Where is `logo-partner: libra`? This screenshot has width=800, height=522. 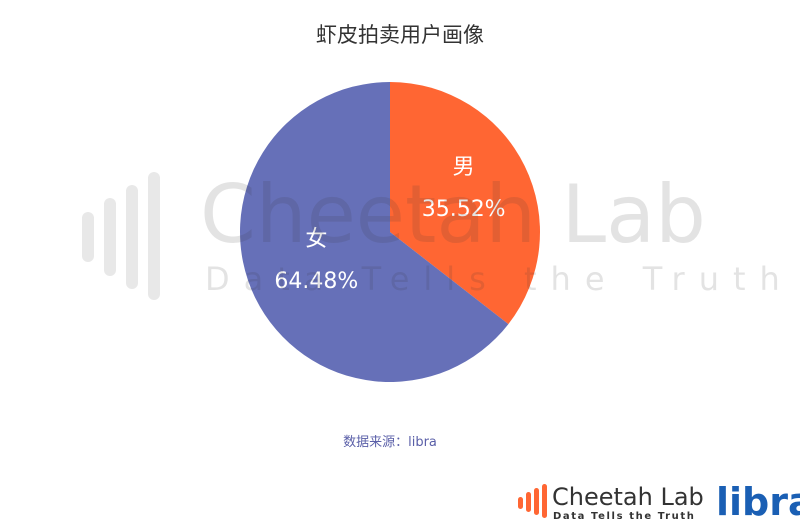 logo-partner: libra is located at coordinates (758, 501).